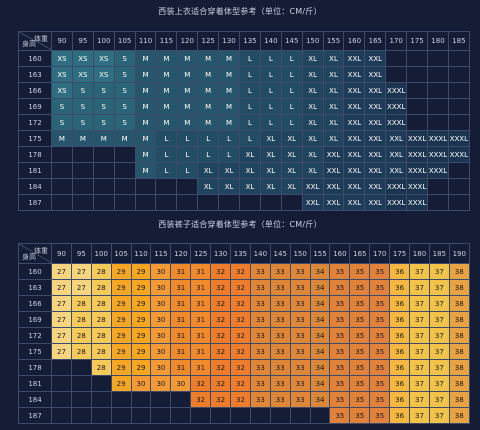 This screenshot has height=430, width=480. Describe the element at coordinates (35, 415) in the screenshot. I see `height-header: 187` at that location.